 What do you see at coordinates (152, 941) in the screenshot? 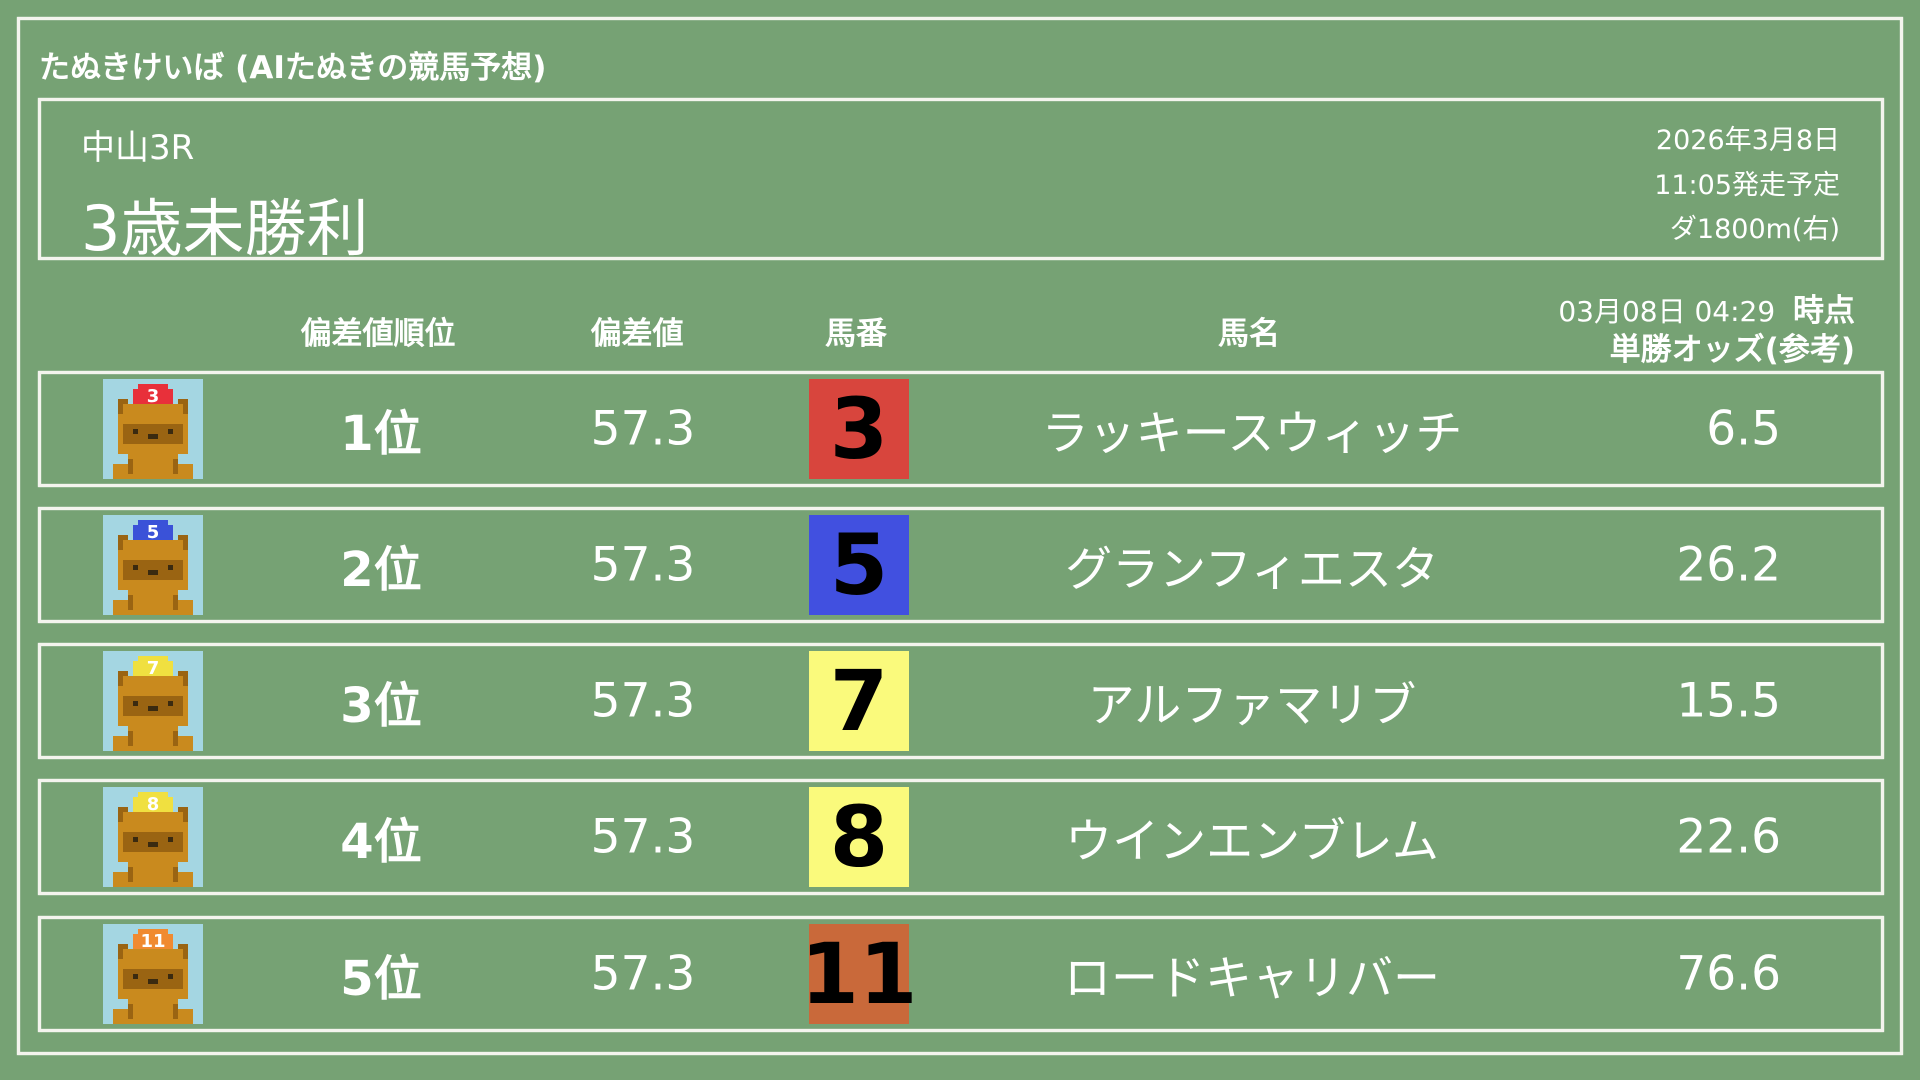
I see `svg-text: 11` at bounding box center [152, 941].